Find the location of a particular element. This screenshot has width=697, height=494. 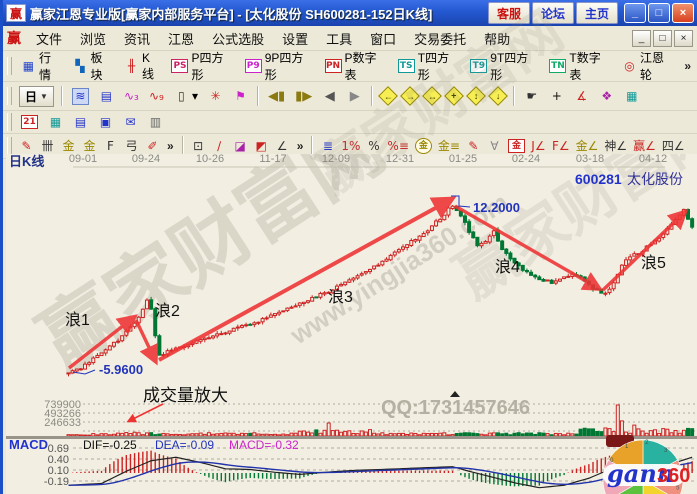

gold-grid-2-button: 金 is located at coordinates (89, 146).